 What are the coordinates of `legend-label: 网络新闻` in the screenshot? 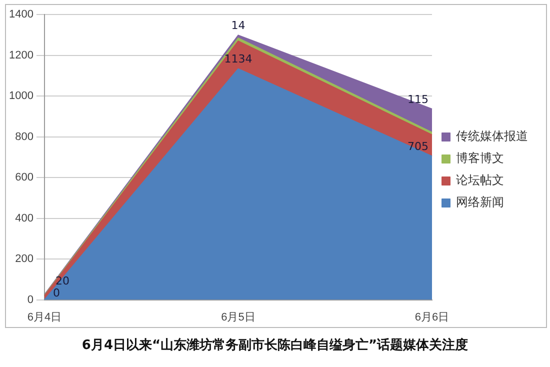 It's located at (480, 202).